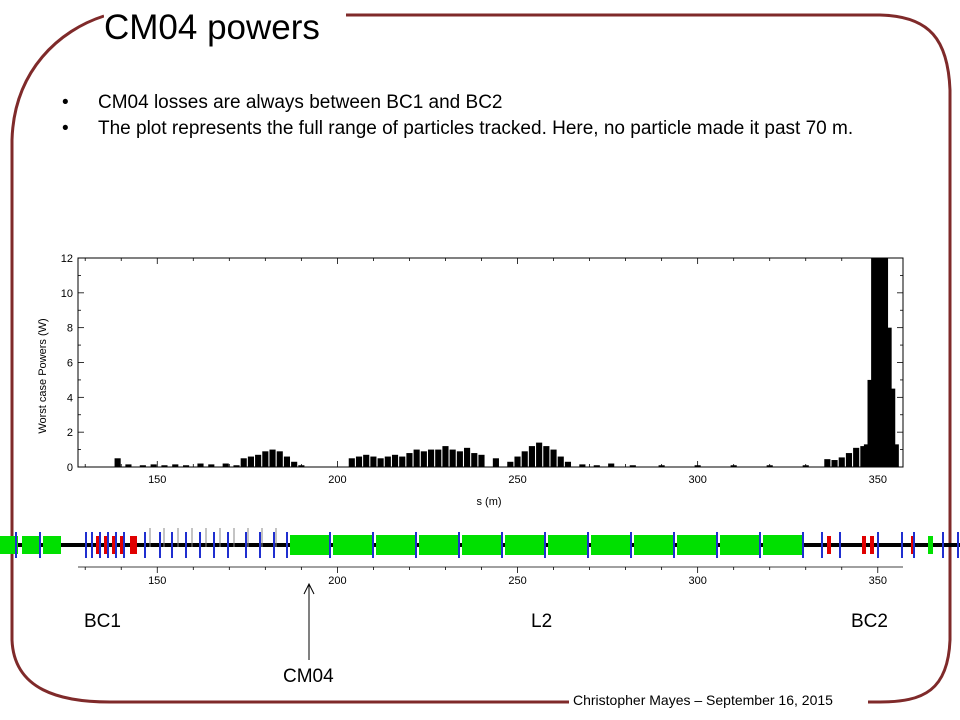  Describe the element at coordinates (517, 581) in the screenshot. I see `lattice-tick-label: 250` at that location.